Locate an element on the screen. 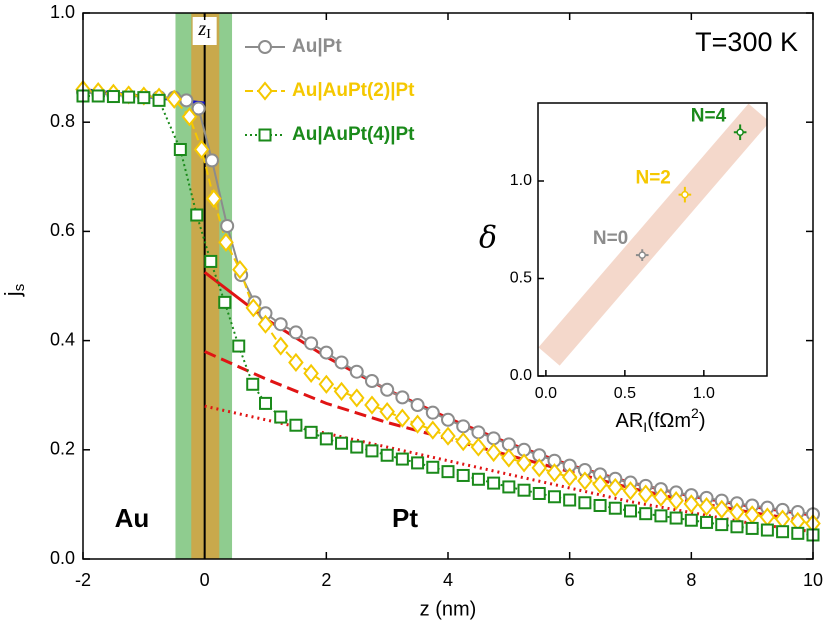 The width and height of the screenshot is (830, 631). inset-y-tick-label: 1.0 is located at coordinates (521, 180).